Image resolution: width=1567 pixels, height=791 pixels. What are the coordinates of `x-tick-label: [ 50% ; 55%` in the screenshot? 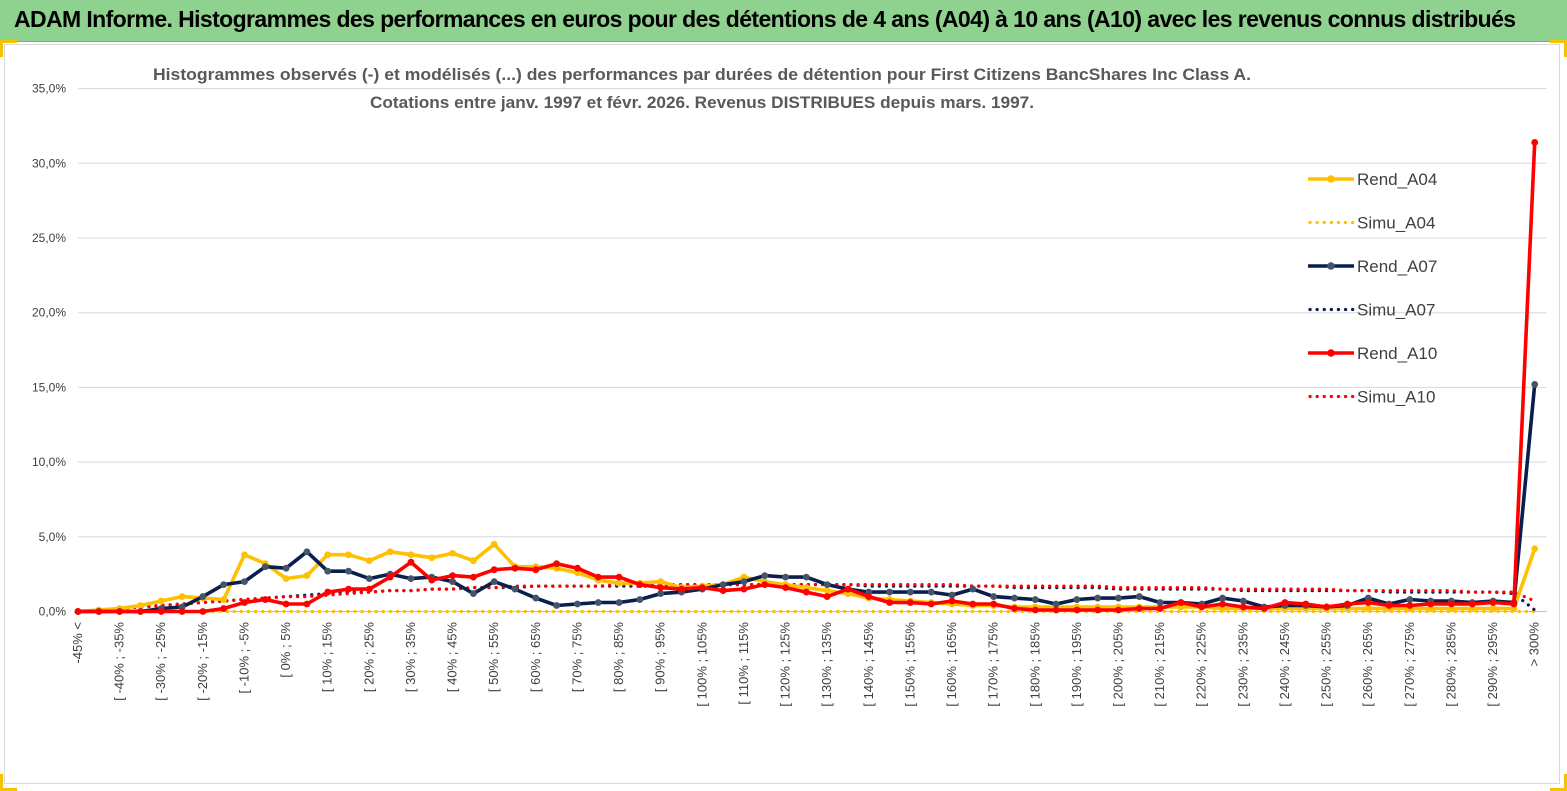 It's located at (493, 657).